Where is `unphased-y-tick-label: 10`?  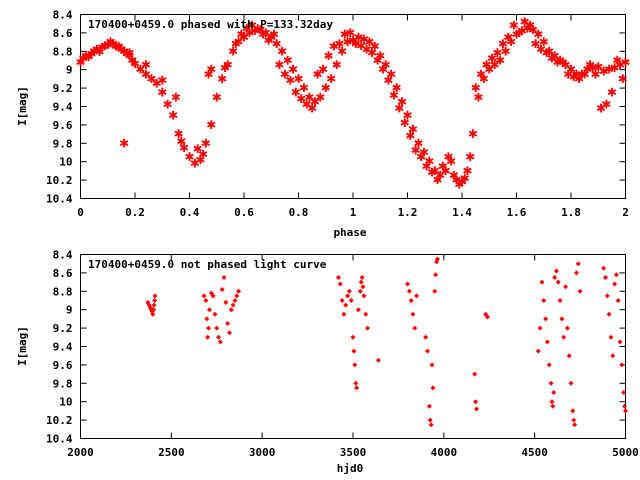 unphased-y-tick-label: 10 is located at coordinates (65, 402).